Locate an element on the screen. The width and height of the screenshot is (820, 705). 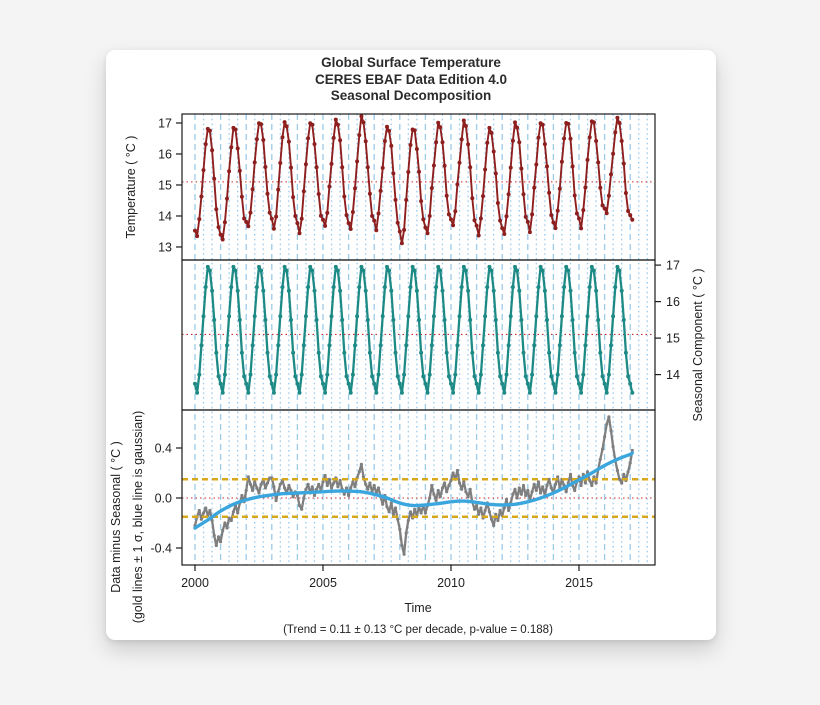
seasonal-series-points is located at coordinates (414, 329).